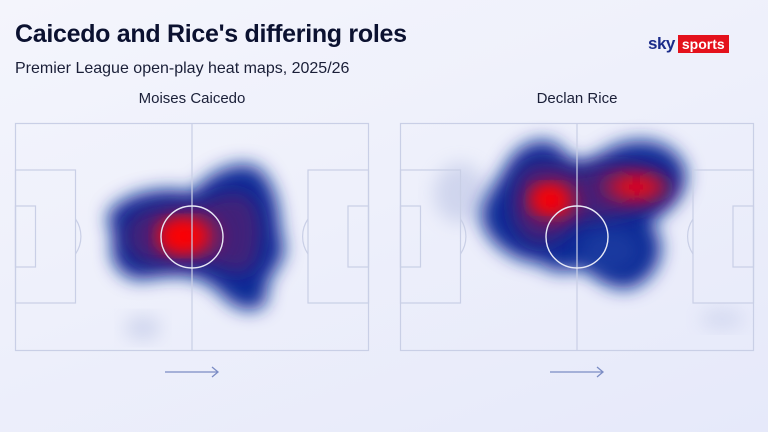  I want to click on chart-title: Caicedo and Rice's differing roles, so click(211, 34).